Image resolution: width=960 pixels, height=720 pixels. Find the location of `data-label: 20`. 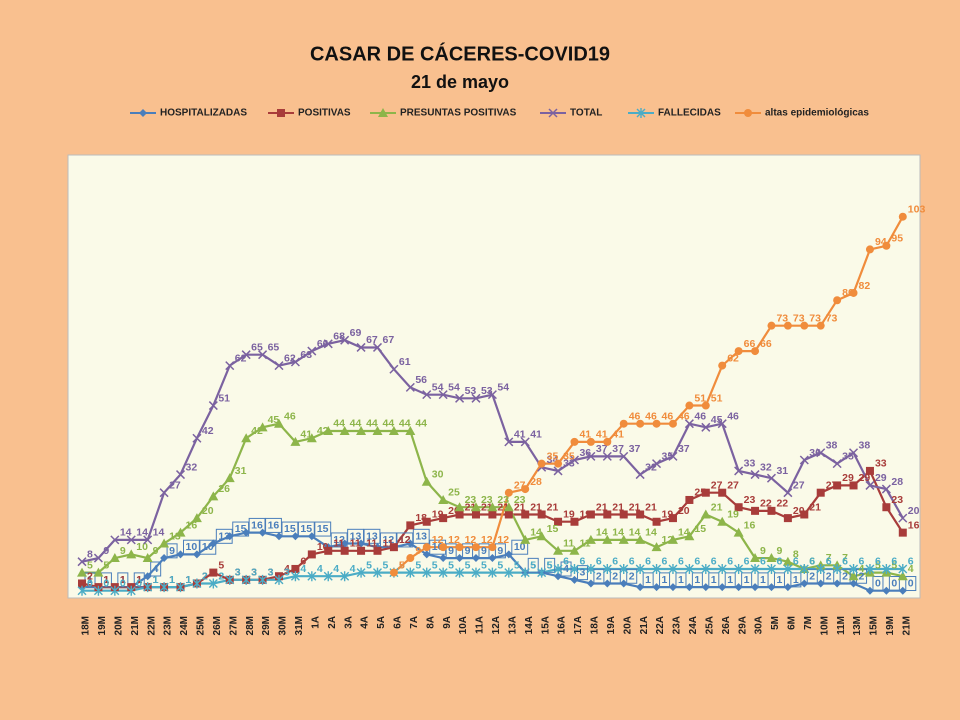

data-label: 20 is located at coordinates (799, 511).